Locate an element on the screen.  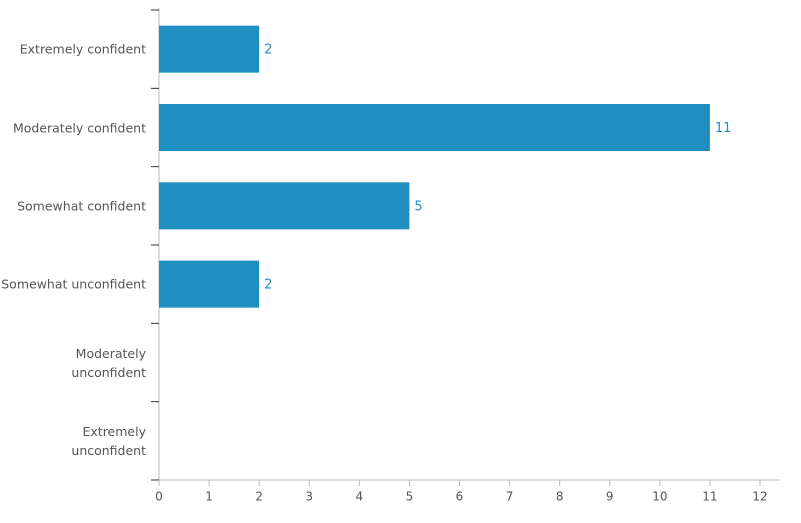
x-tick-label: 12 is located at coordinates (759, 497).